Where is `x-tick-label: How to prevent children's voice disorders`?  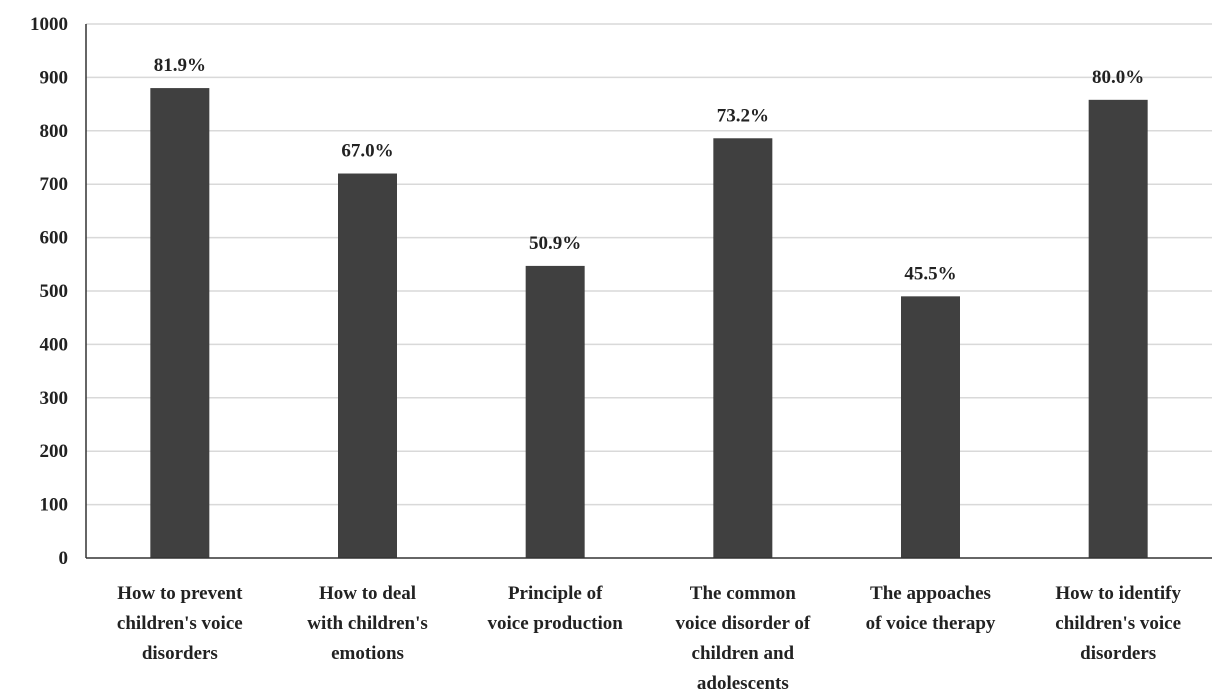
x-tick-label: How to prevent children's voice disorders is located at coordinates (180, 623).